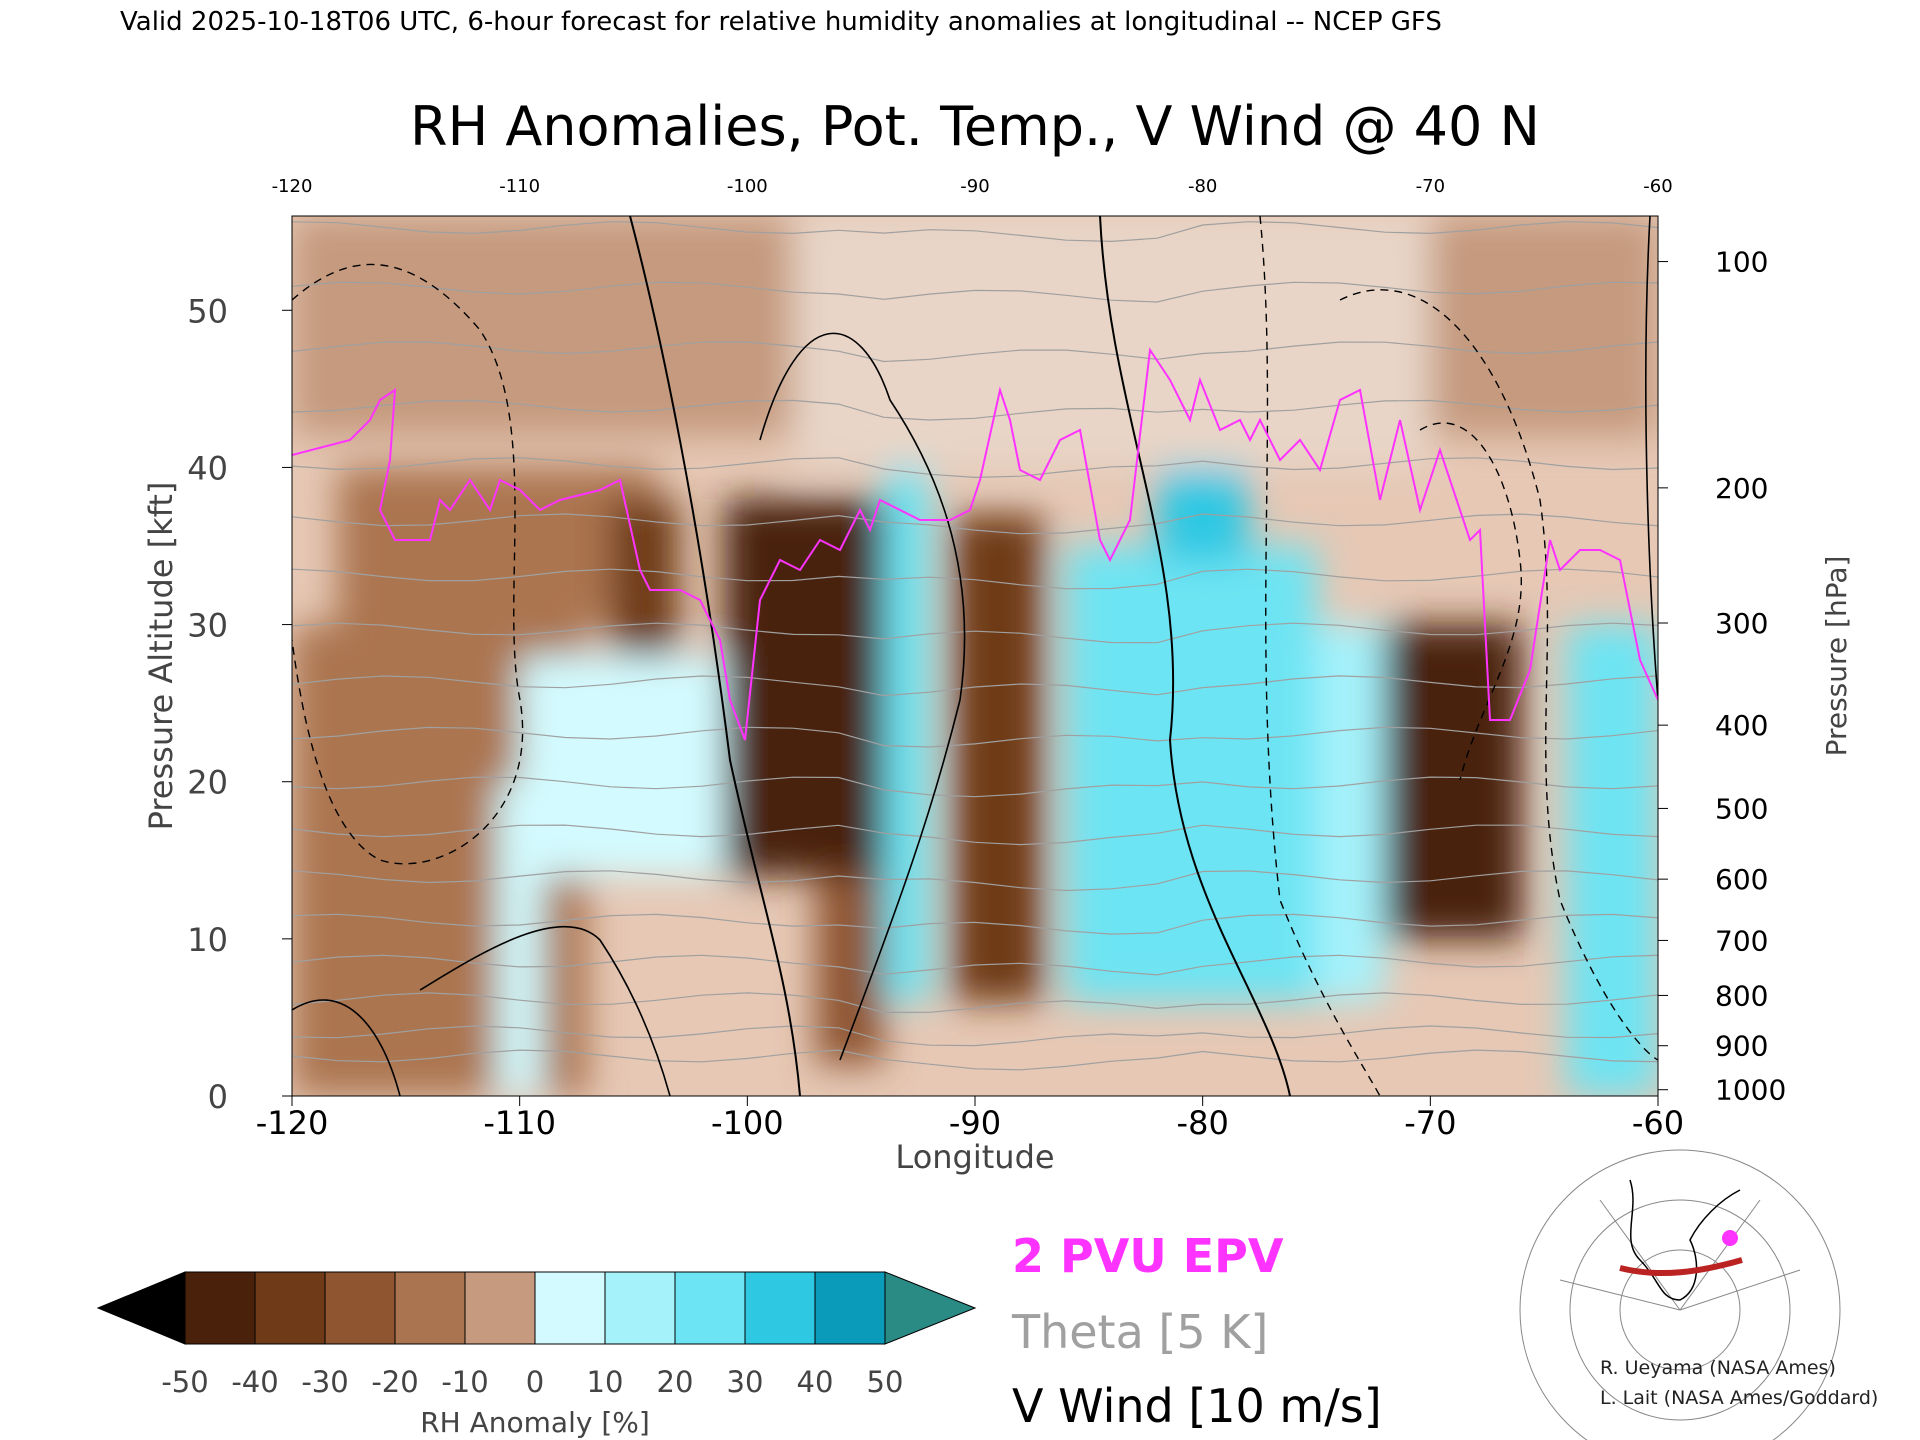 The image size is (1920, 1440). Describe the element at coordinates (292, 186) in the screenshot. I see `top-tick-label: -120` at that location.